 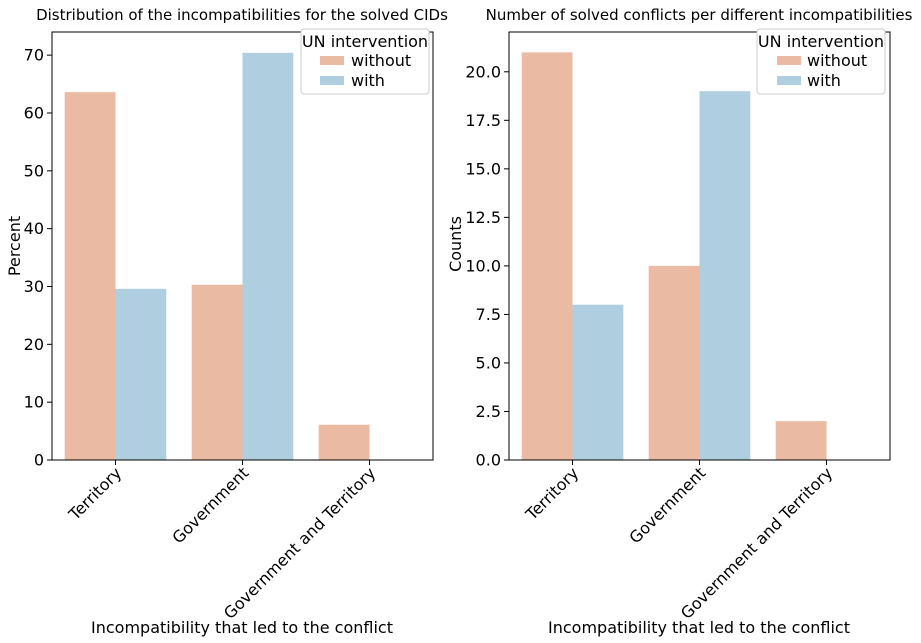 What do you see at coordinates (34, 286) in the screenshot?
I see `y-tick-label: 30` at bounding box center [34, 286].